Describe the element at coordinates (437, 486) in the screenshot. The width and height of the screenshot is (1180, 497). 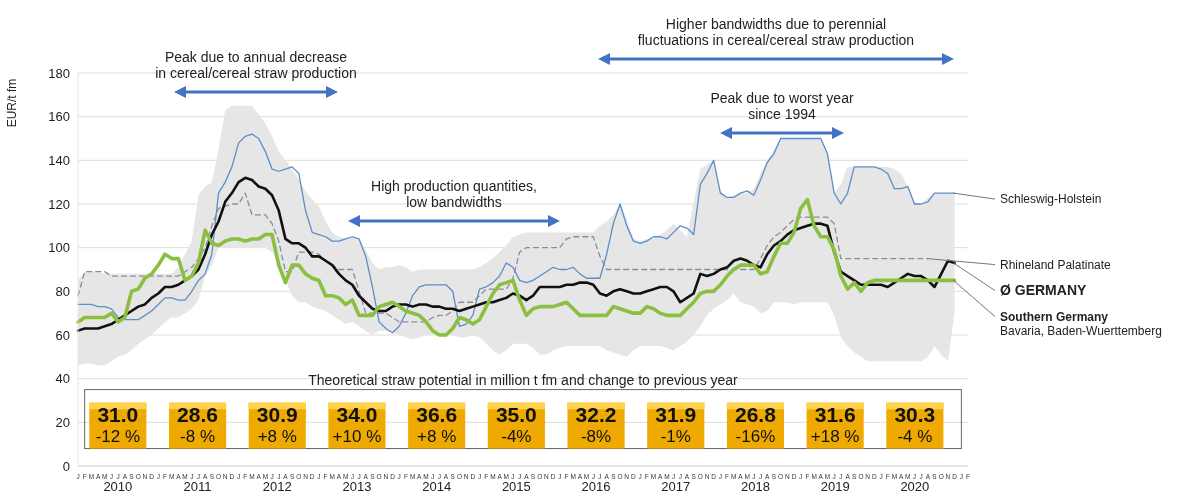
I see `text: 2014` at that location.